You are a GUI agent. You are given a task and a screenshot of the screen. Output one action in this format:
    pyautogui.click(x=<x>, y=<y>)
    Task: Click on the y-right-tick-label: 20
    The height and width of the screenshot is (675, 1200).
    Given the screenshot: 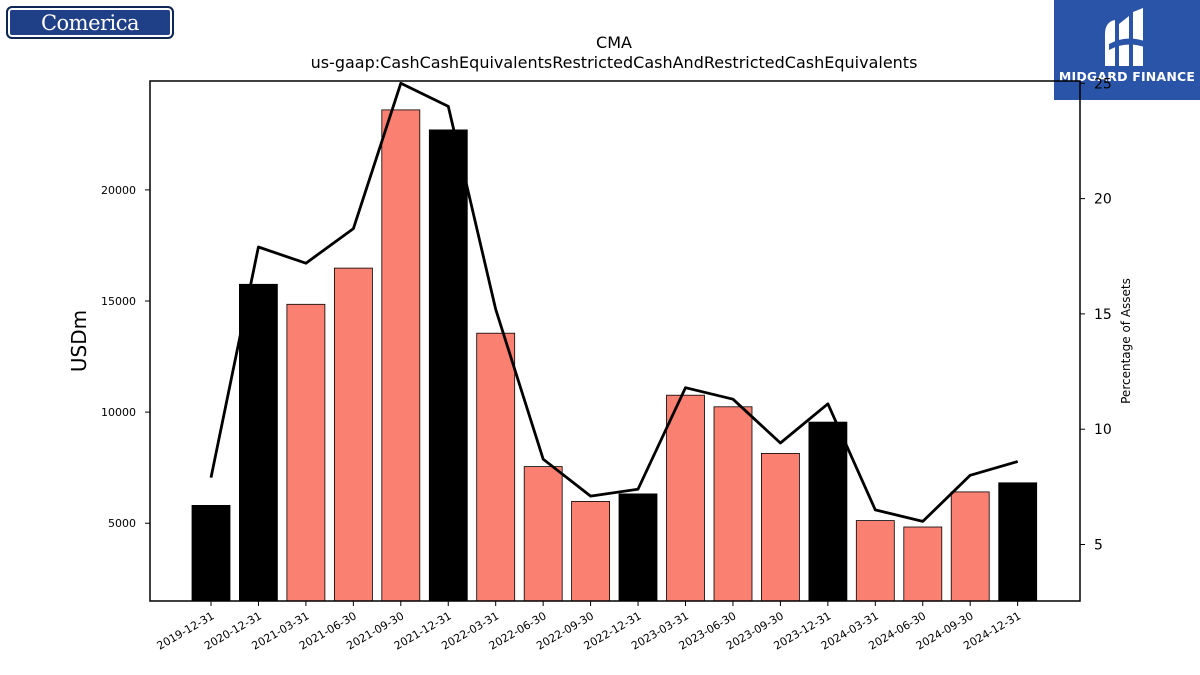 What is the action you would take?
    pyautogui.click(x=1103, y=200)
    